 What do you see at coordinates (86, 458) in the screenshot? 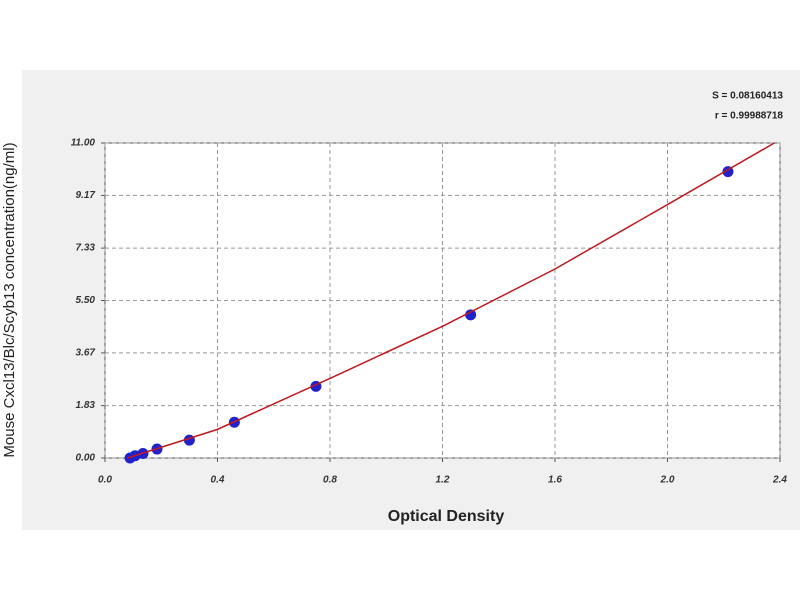
I see `y-tick-label: 0.00` at bounding box center [86, 458].